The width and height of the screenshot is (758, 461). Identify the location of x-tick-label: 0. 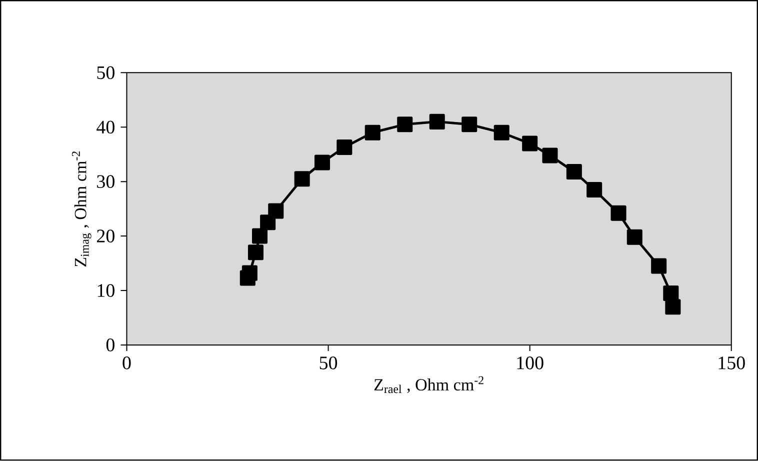
(126, 363).